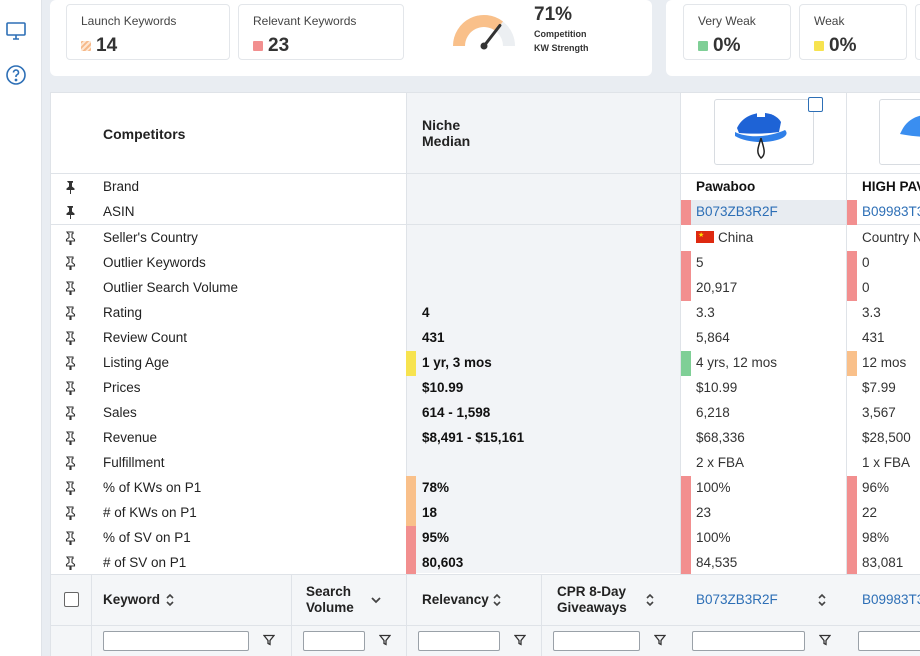 The width and height of the screenshot is (920, 656). What do you see at coordinates (917, 32) in the screenshot?
I see `next-card` at bounding box center [917, 32].